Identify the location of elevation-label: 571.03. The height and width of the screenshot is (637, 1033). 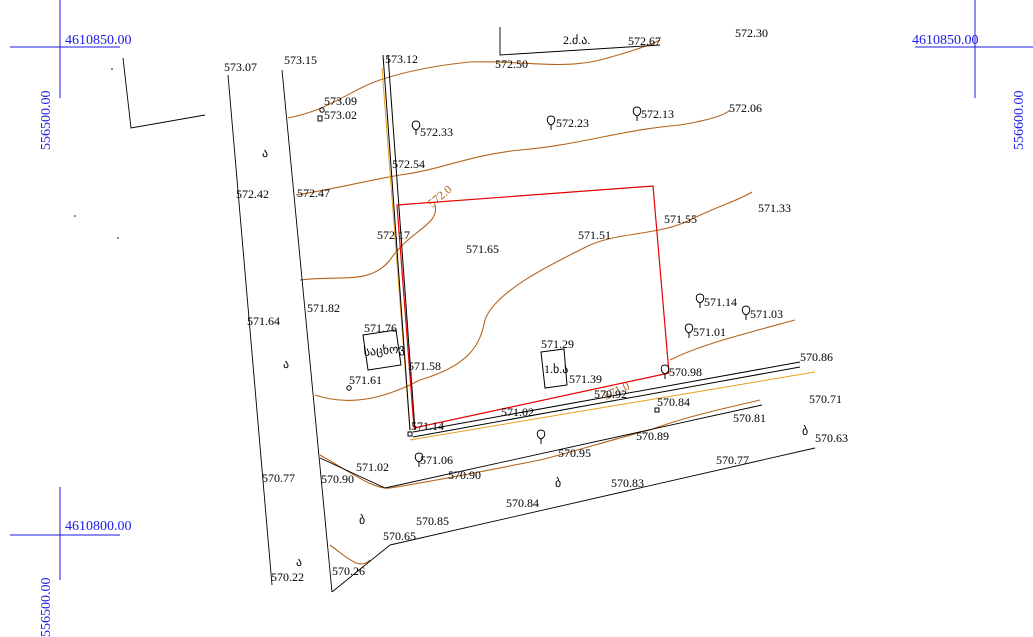
(766, 314).